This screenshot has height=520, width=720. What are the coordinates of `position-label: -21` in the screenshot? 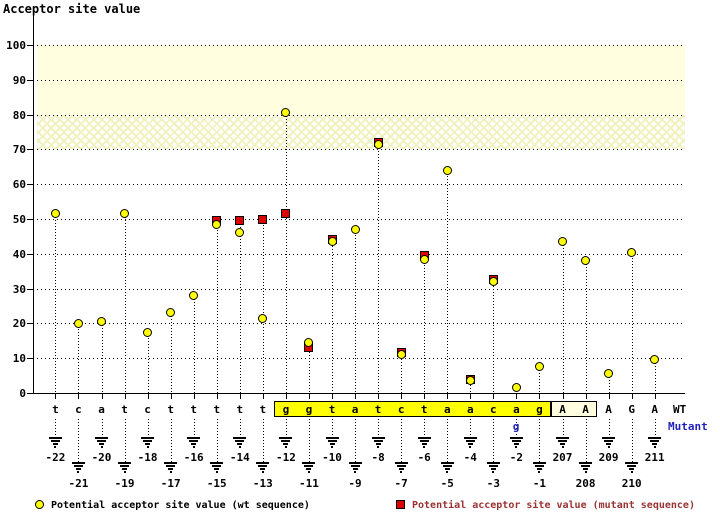 It's located at (78, 483).